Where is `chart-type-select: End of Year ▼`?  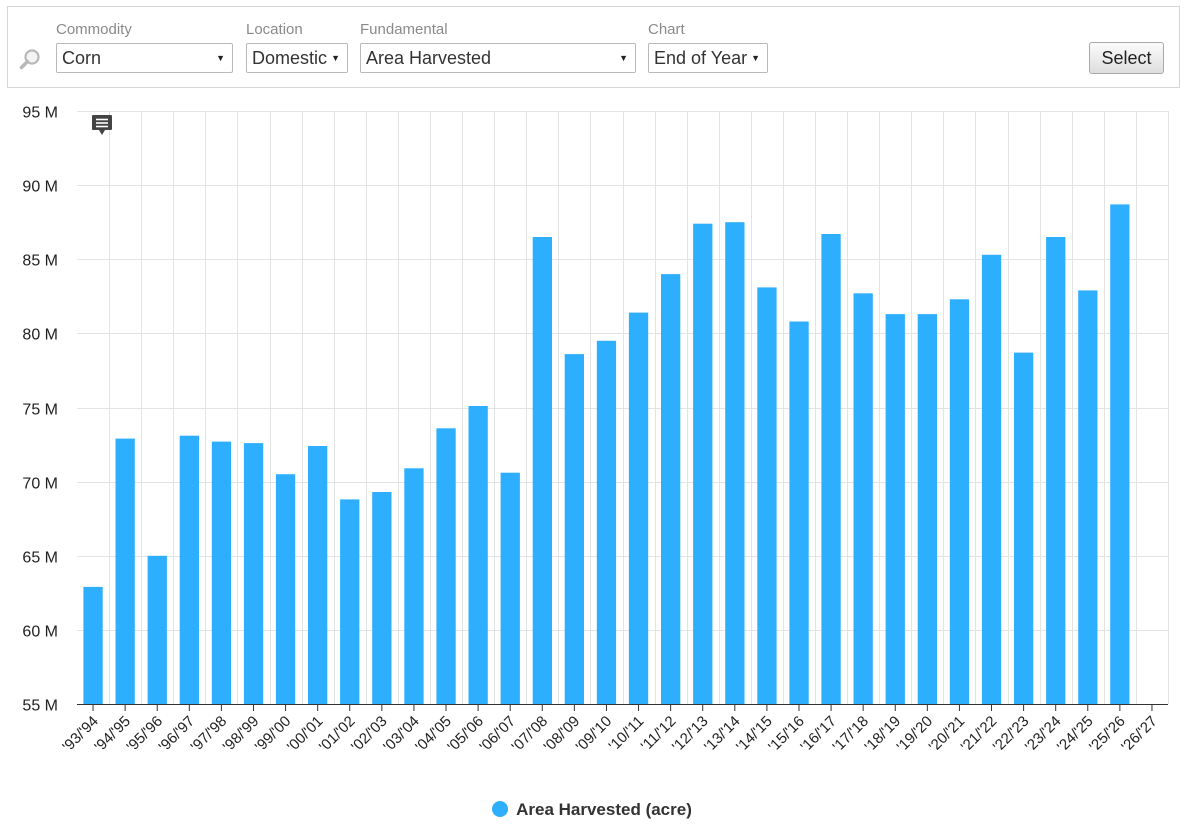
chart-type-select: End of Year ▼ is located at coordinates (708, 58).